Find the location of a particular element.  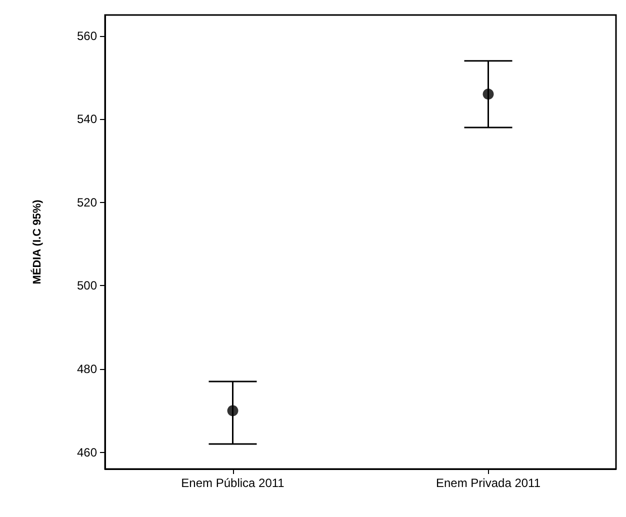

y-tick-label: 500 is located at coordinates (87, 285).